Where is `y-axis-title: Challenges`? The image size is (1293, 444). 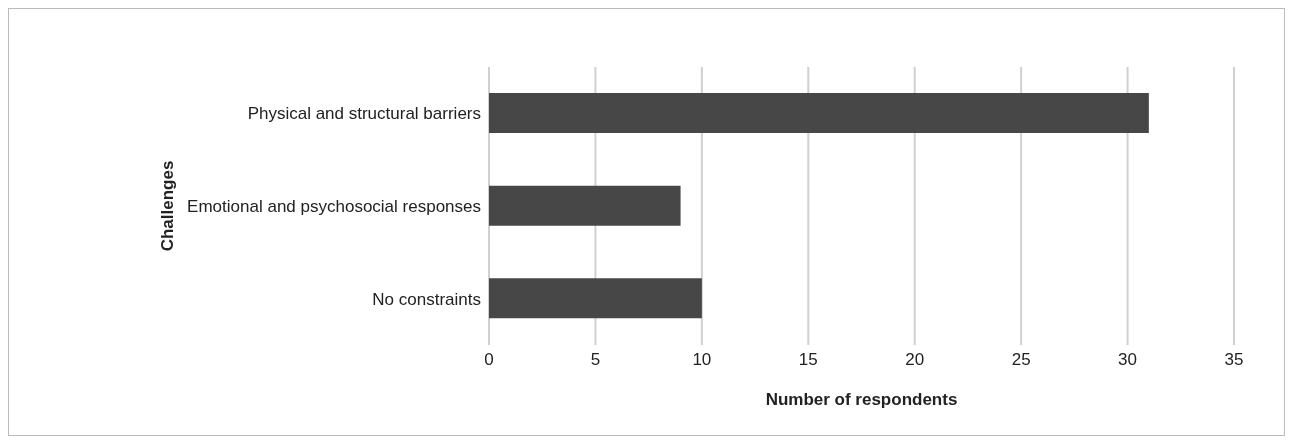
y-axis-title: Challenges is located at coordinates (168, 206).